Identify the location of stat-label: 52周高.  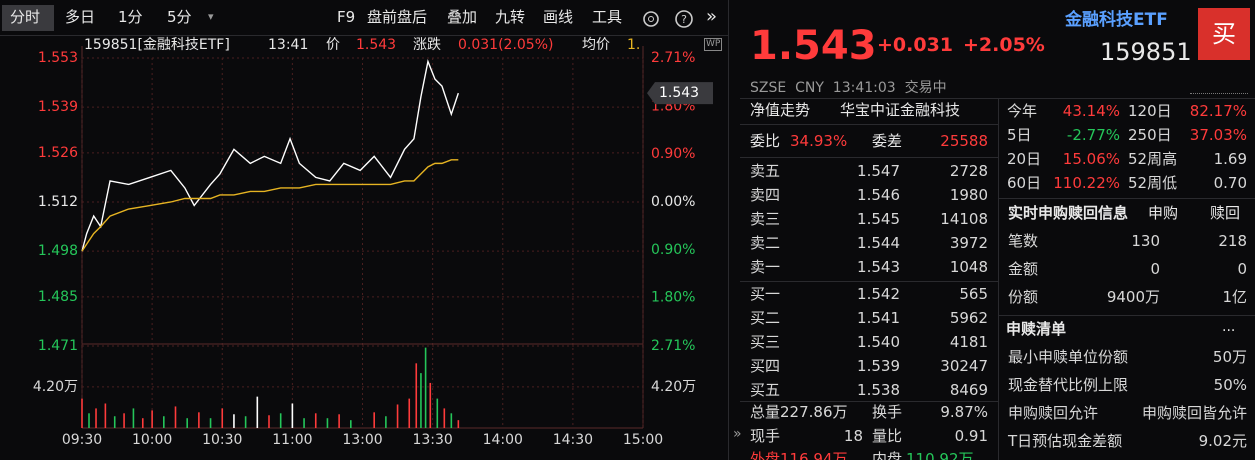
(1153, 159).